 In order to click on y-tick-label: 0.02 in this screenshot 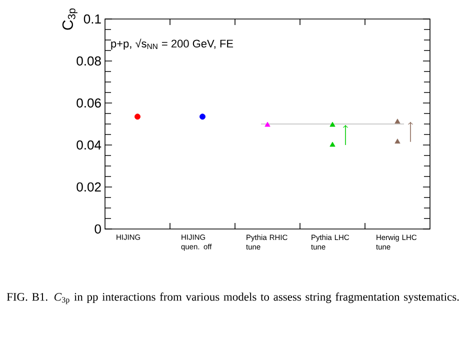, I will do `click(88, 187)`.